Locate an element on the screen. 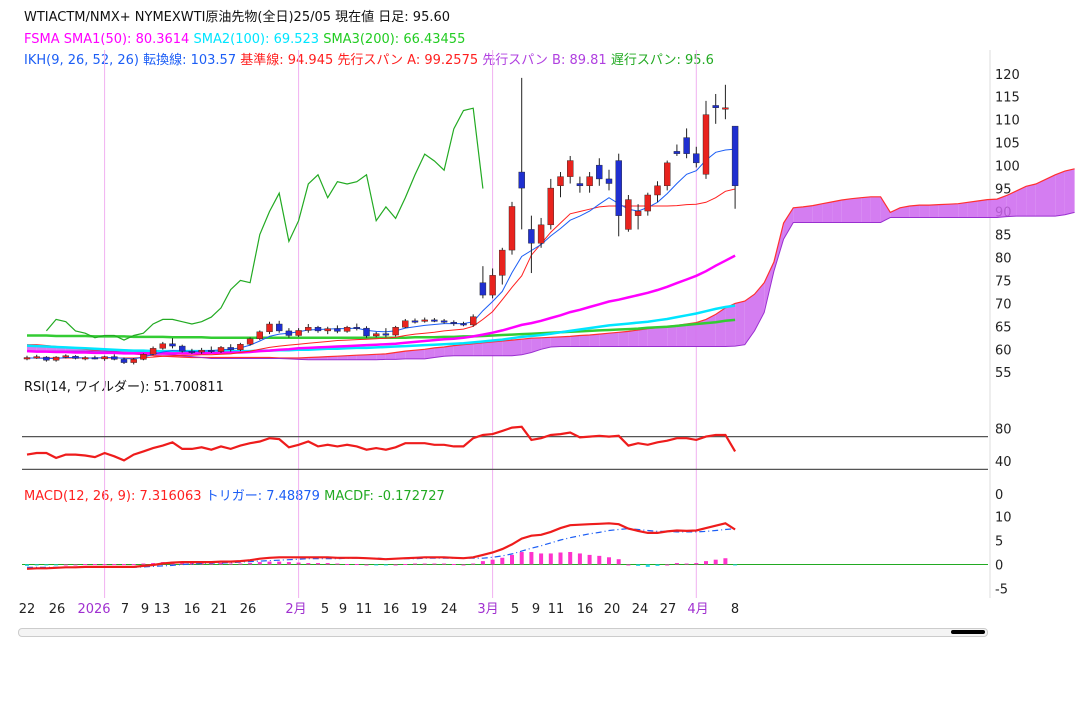 This screenshot has height=703, width=1080. x-tick-label: 26 is located at coordinates (248, 609).